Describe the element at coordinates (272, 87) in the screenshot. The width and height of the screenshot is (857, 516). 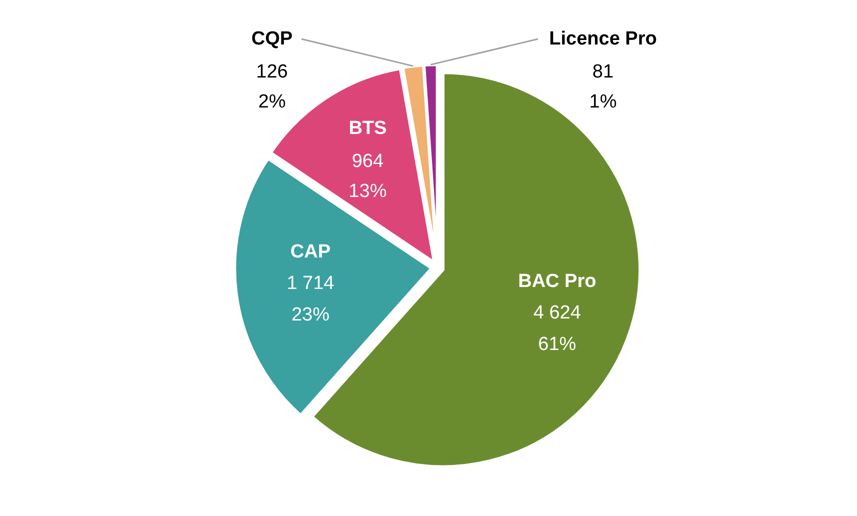
I see `data-label: 126 2%` at that location.